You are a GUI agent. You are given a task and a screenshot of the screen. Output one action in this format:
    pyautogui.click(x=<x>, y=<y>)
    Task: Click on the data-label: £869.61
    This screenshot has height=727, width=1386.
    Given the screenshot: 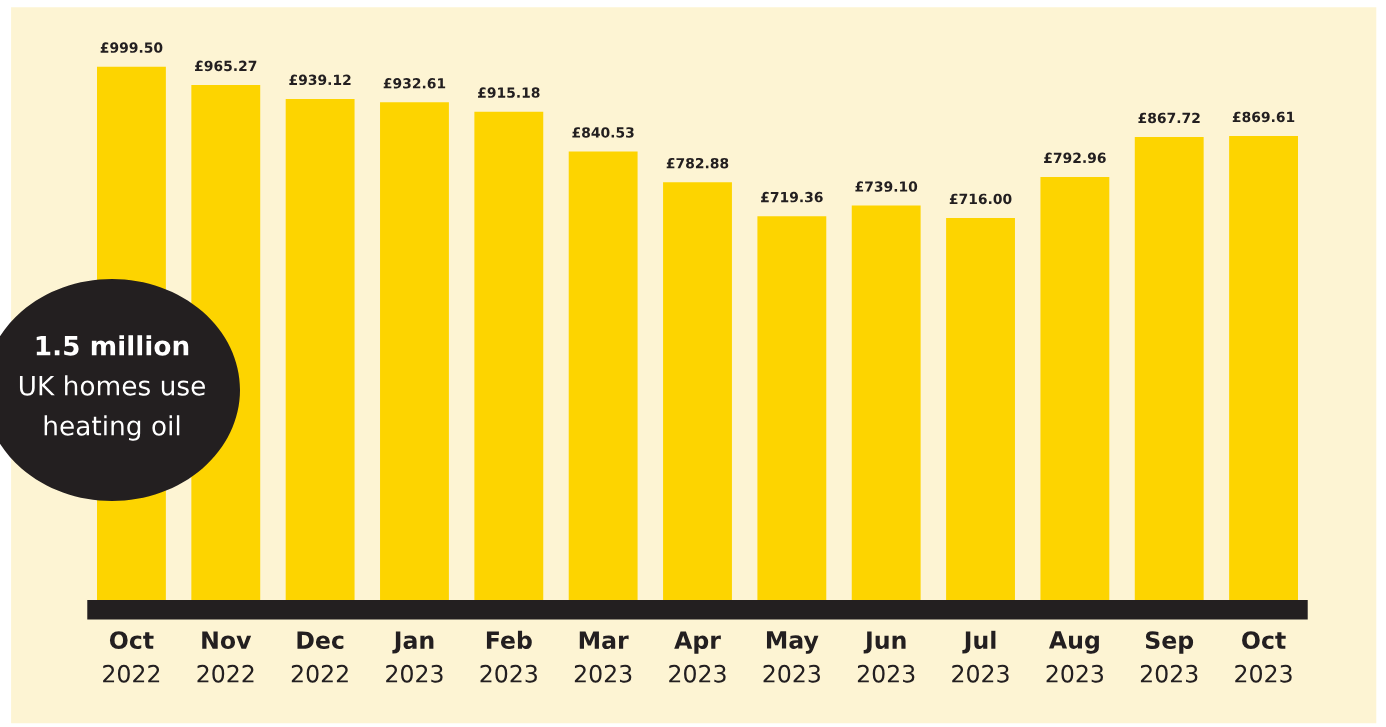 What is the action you would take?
    pyautogui.click(x=1263, y=117)
    